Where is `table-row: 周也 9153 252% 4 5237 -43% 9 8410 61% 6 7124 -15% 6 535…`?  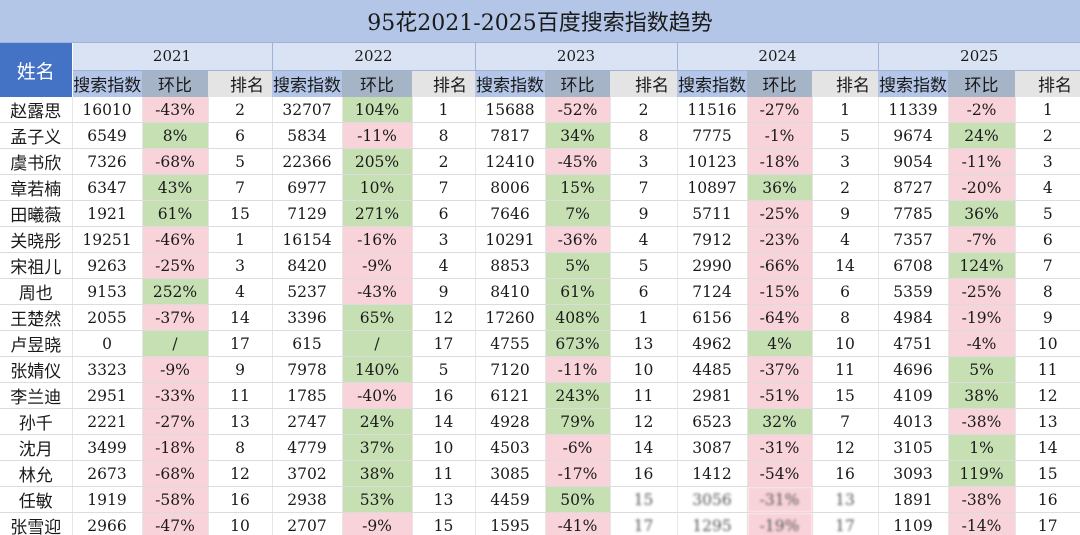 table-row: 周也 9153 252% 4 5237 -43% 9 8410 61% 6 7124 -15% 6 535… is located at coordinates (540, 292).